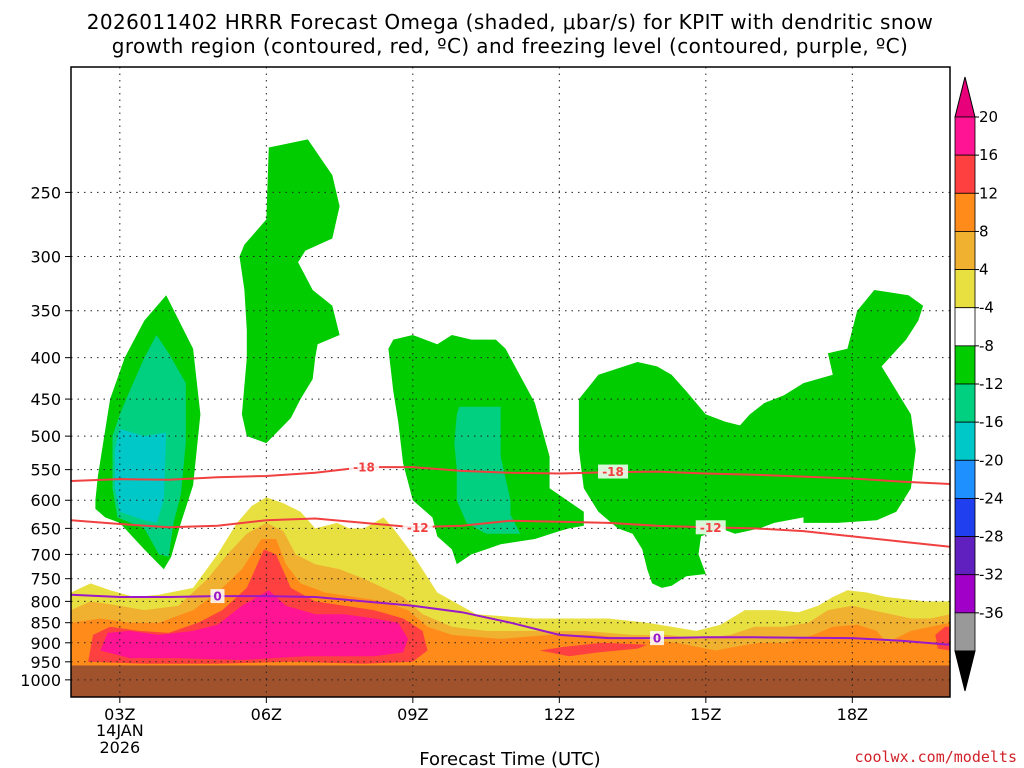  I want to click on freezing-level-contour-label-1: 0, so click(657, 639).